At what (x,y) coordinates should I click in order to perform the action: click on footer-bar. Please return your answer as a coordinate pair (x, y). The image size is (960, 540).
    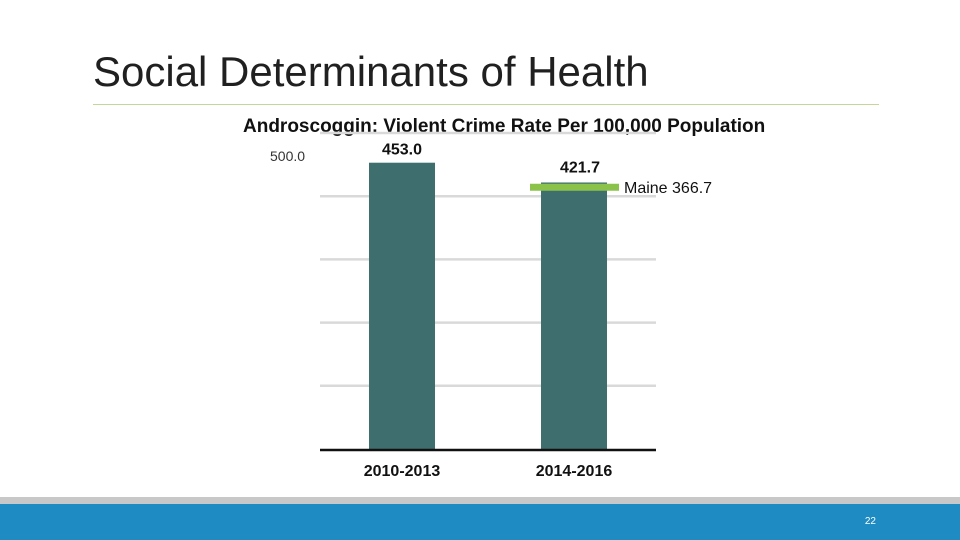
    Looking at the image, I should click on (480, 522).